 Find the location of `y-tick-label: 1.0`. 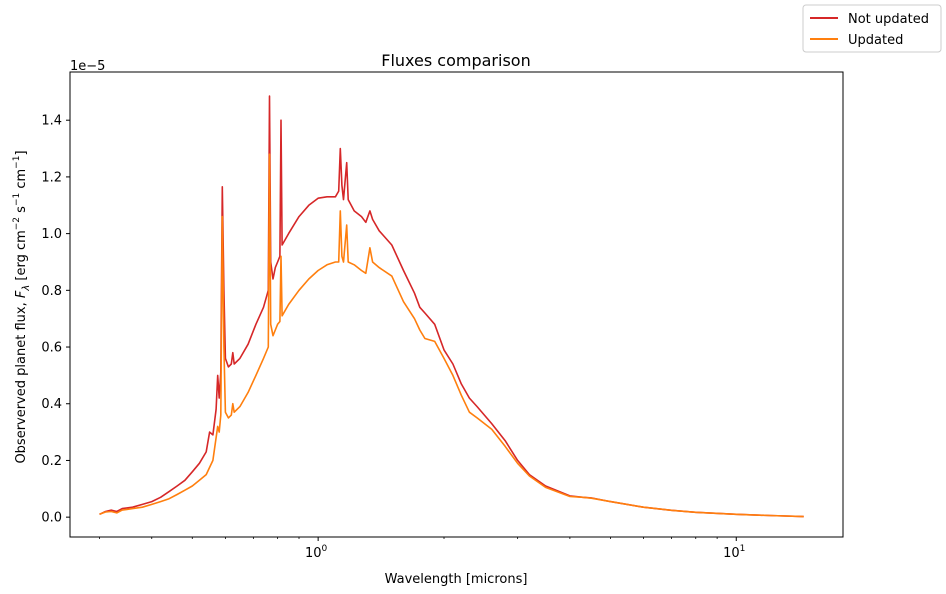

y-tick-label: 1.0 is located at coordinates (51, 234).